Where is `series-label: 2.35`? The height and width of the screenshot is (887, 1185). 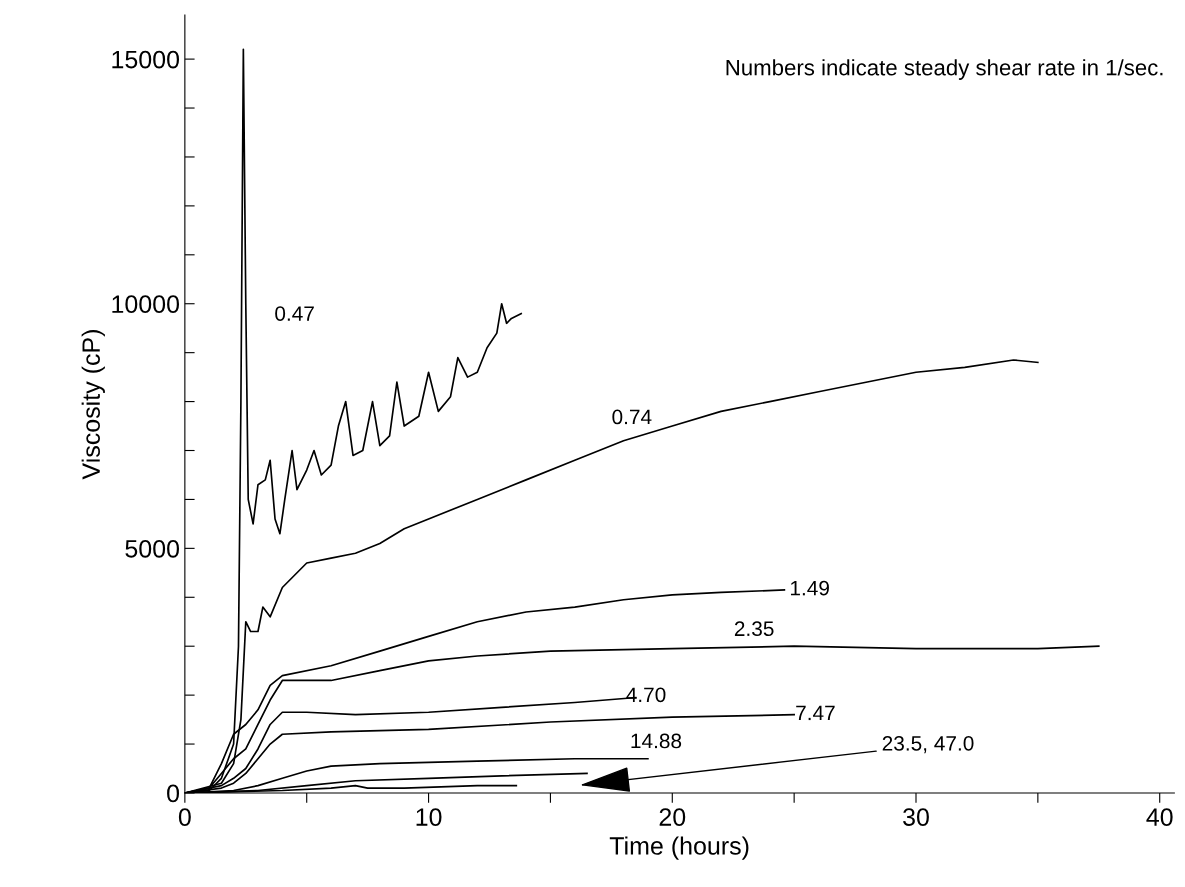 series-label: 2.35 is located at coordinates (754, 629).